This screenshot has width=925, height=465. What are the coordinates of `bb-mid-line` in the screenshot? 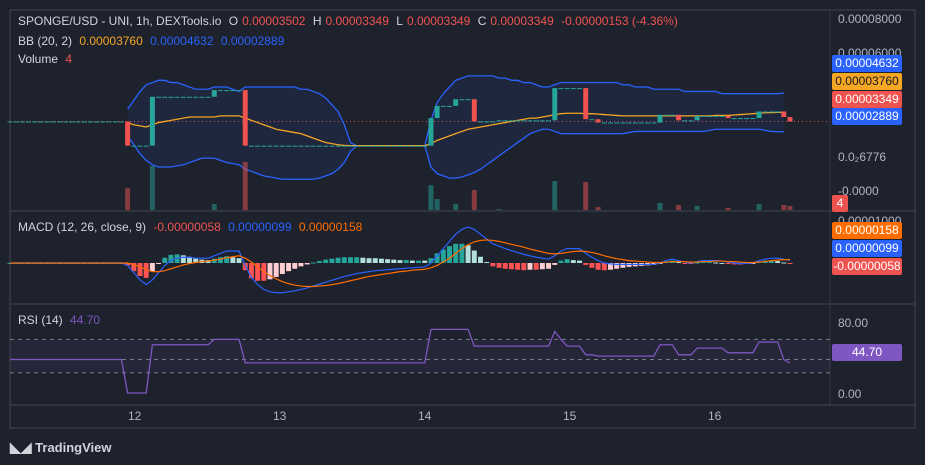 It's located at (455, 129).